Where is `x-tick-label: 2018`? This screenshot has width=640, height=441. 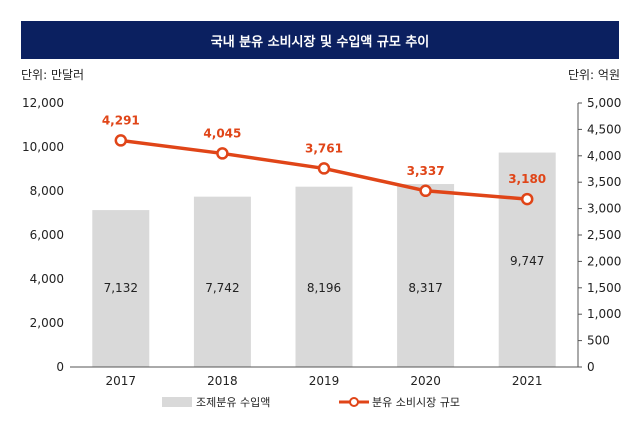
x-tick-label: 2018 is located at coordinates (222, 381).